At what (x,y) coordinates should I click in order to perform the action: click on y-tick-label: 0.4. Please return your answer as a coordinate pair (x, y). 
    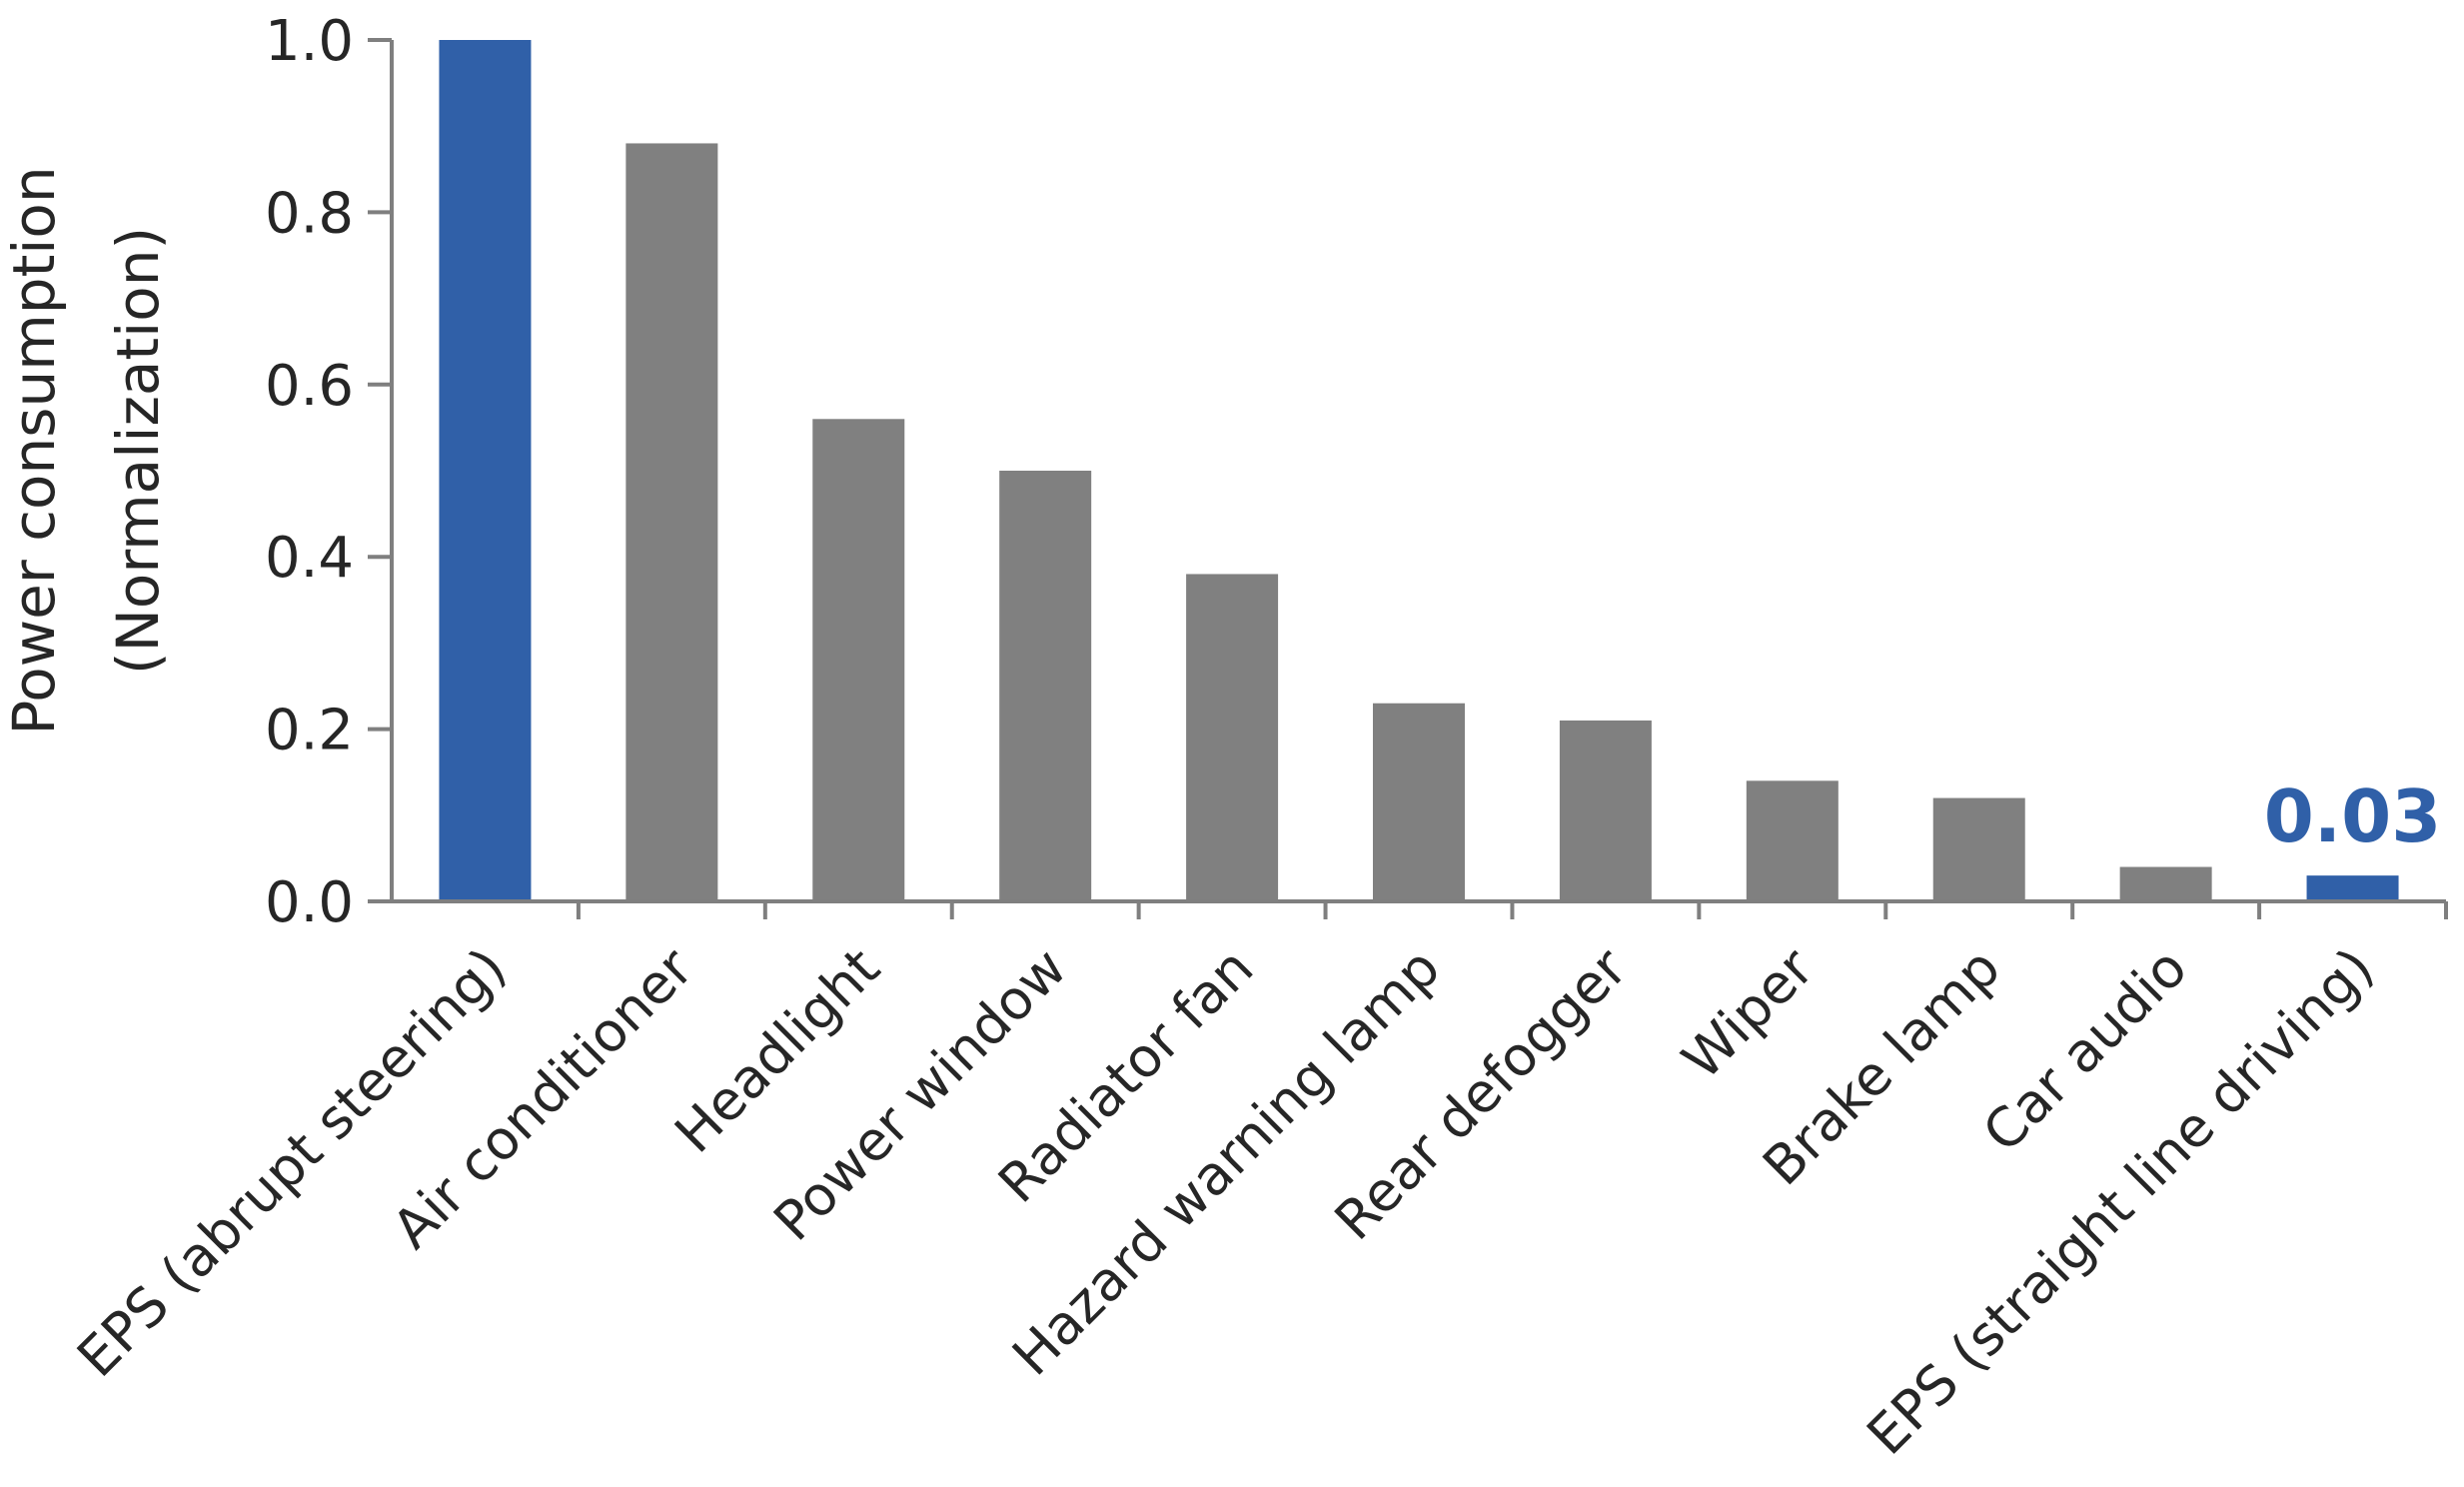
    Looking at the image, I should click on (309, 558).